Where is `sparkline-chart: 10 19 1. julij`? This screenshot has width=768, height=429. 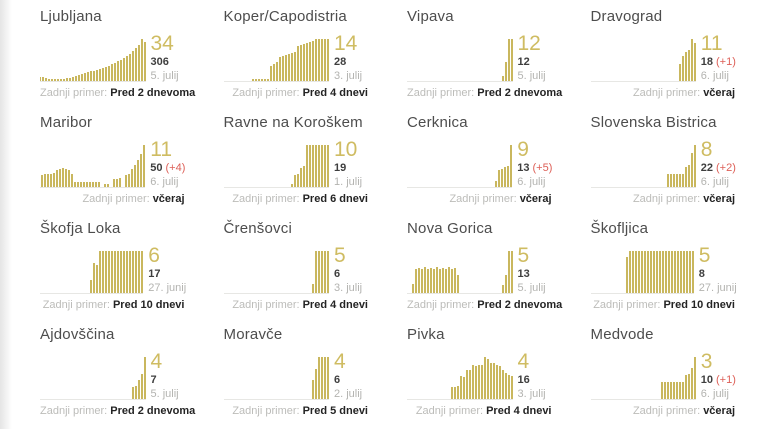 sparkline-chart: 10 19 1. julij is located at coordinates (296, 163).